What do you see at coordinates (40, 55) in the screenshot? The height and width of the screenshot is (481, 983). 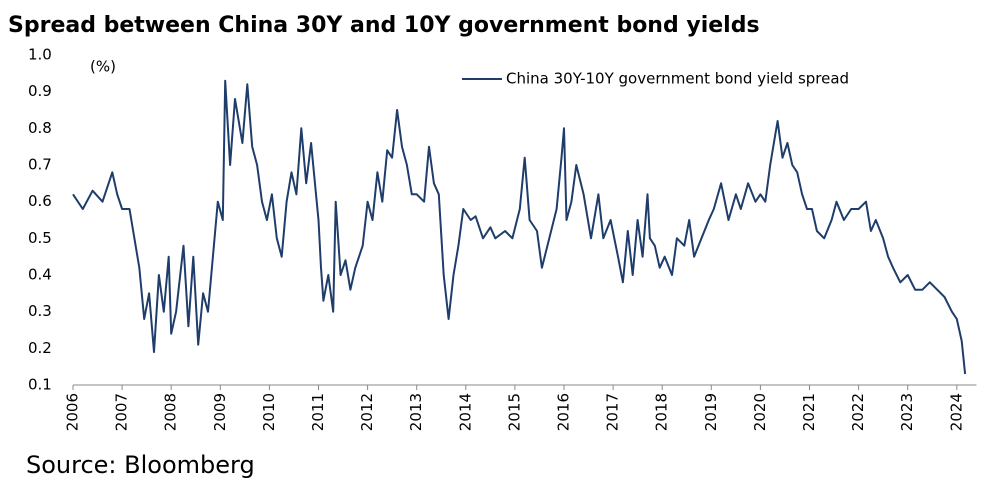 I see `y-tick-label: 1.0` at bounding box center [40, 55].